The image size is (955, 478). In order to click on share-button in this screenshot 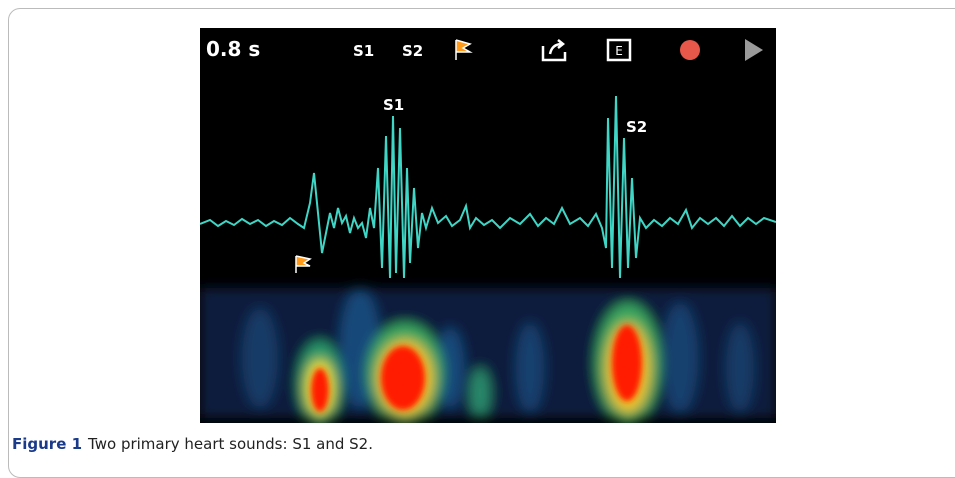, I will do `click(554, 50)`.